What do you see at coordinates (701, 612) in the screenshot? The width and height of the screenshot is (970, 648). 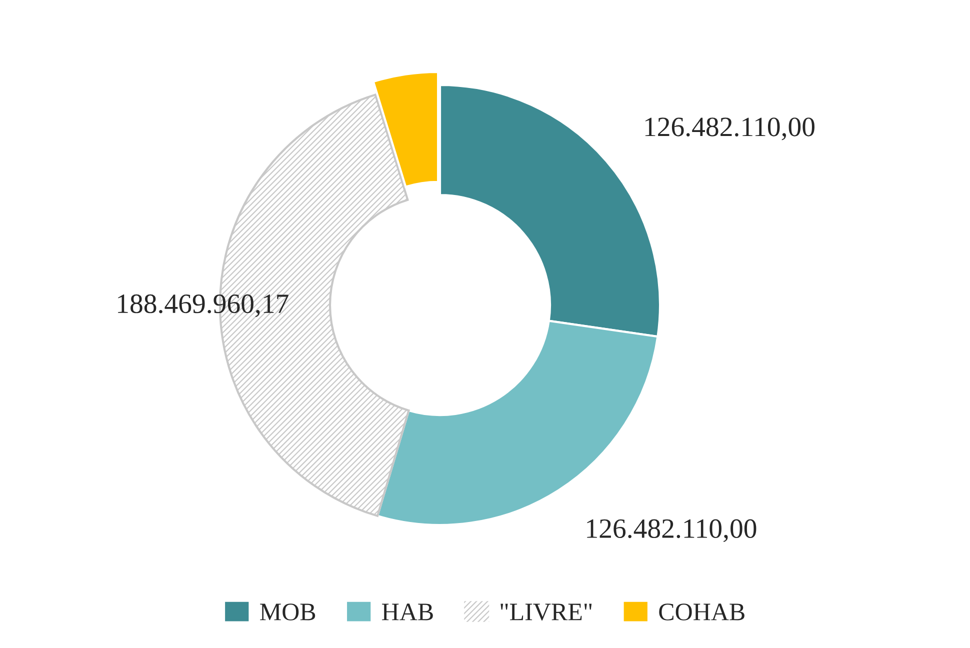 I see `legend-label: COHAB` at bounding box center [701, 612].